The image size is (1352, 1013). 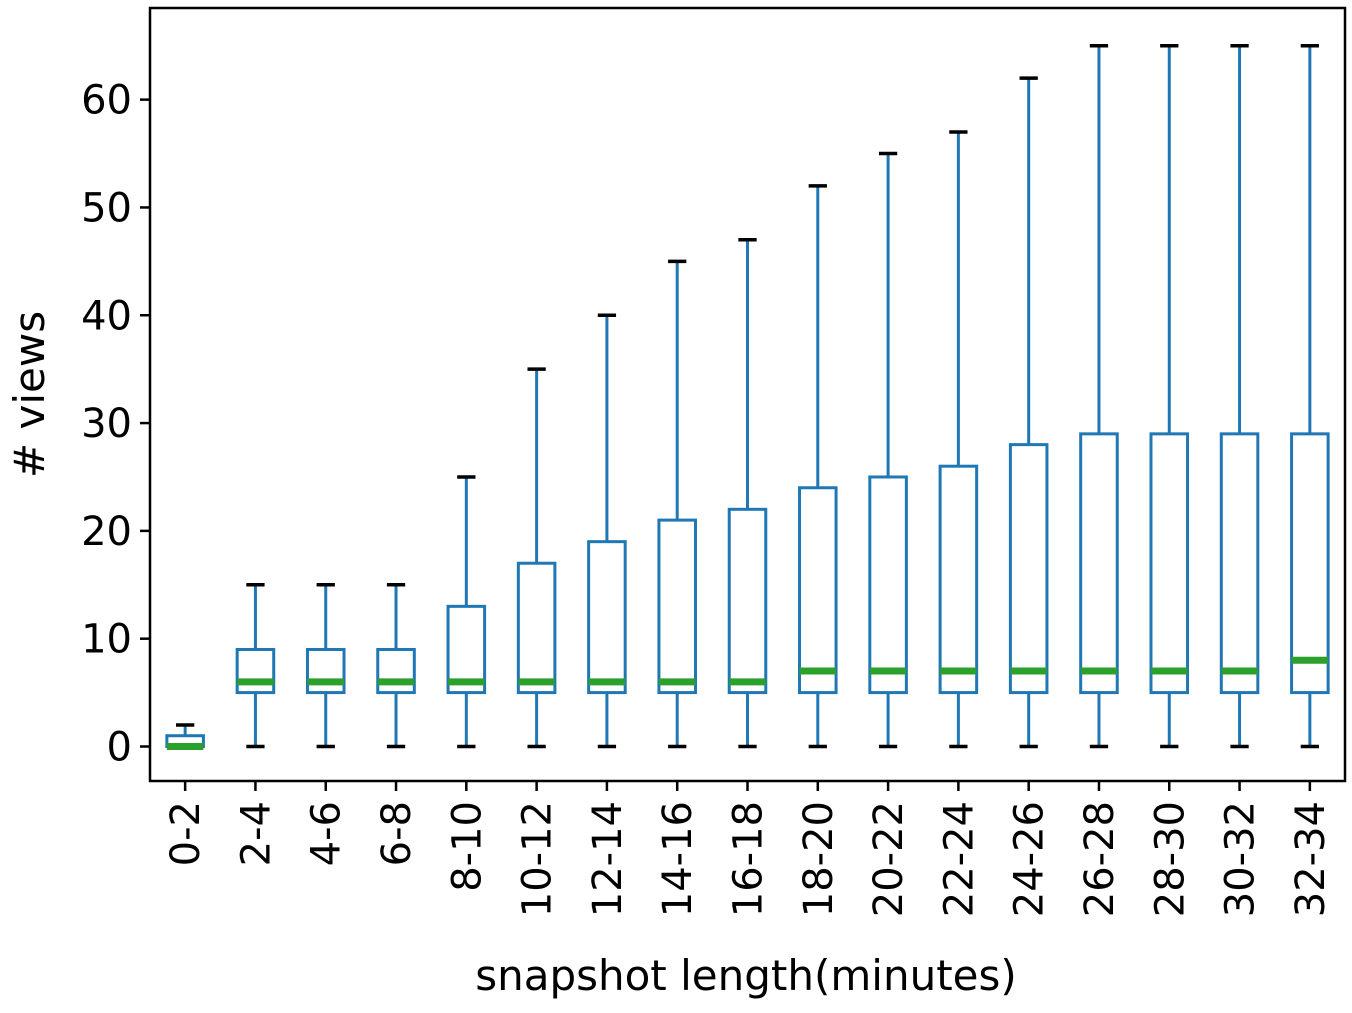 I want to click on y-tick-label: 50, so click(x=106, y=208).